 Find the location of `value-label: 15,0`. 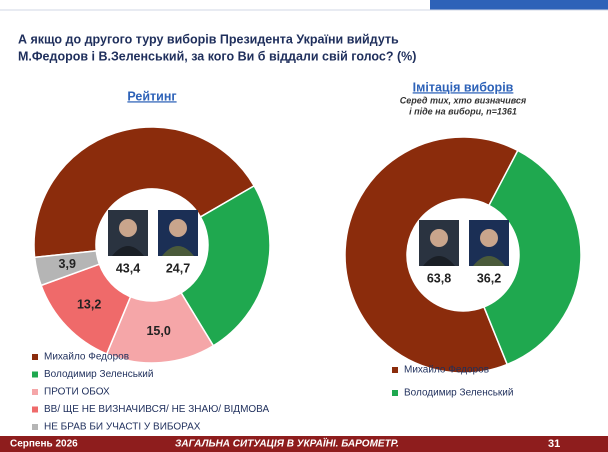

value-label: 15,0 is located at coordinates (158, 331).